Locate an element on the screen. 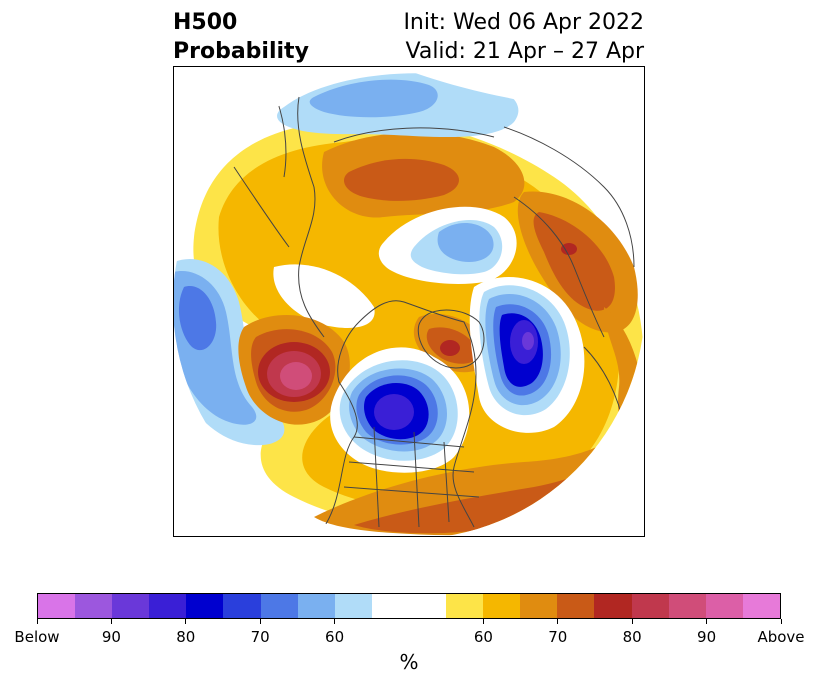 The height and width of the screenshot is (686, 819). valid-date: Valid: 21 Apr – 27 Apr is located at coordinates (525, 51).